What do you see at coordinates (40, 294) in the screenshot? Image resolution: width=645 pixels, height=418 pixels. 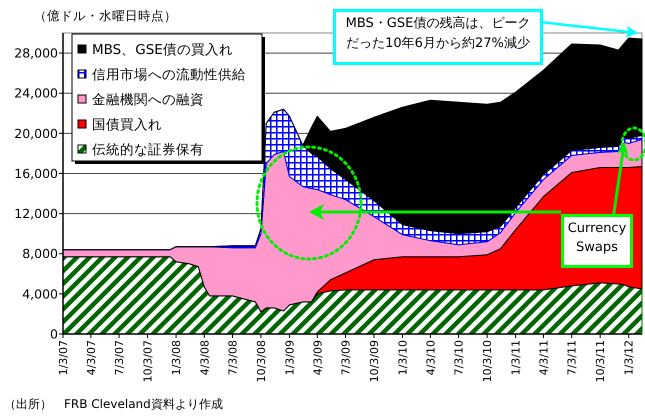 I see `y-tick-label: 4,000` at bounding box center [40, 294].